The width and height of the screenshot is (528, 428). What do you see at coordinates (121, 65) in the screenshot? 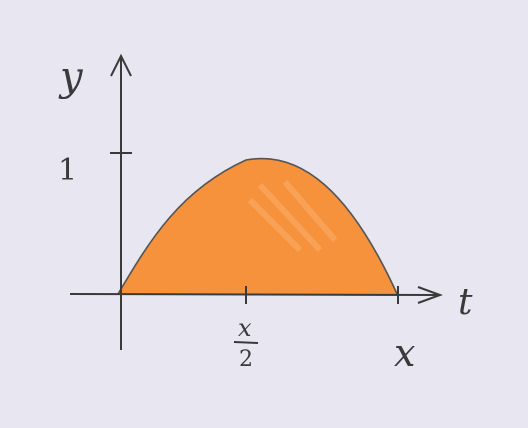
I see `y-axis-arrow` at bounding box center [121, 65].